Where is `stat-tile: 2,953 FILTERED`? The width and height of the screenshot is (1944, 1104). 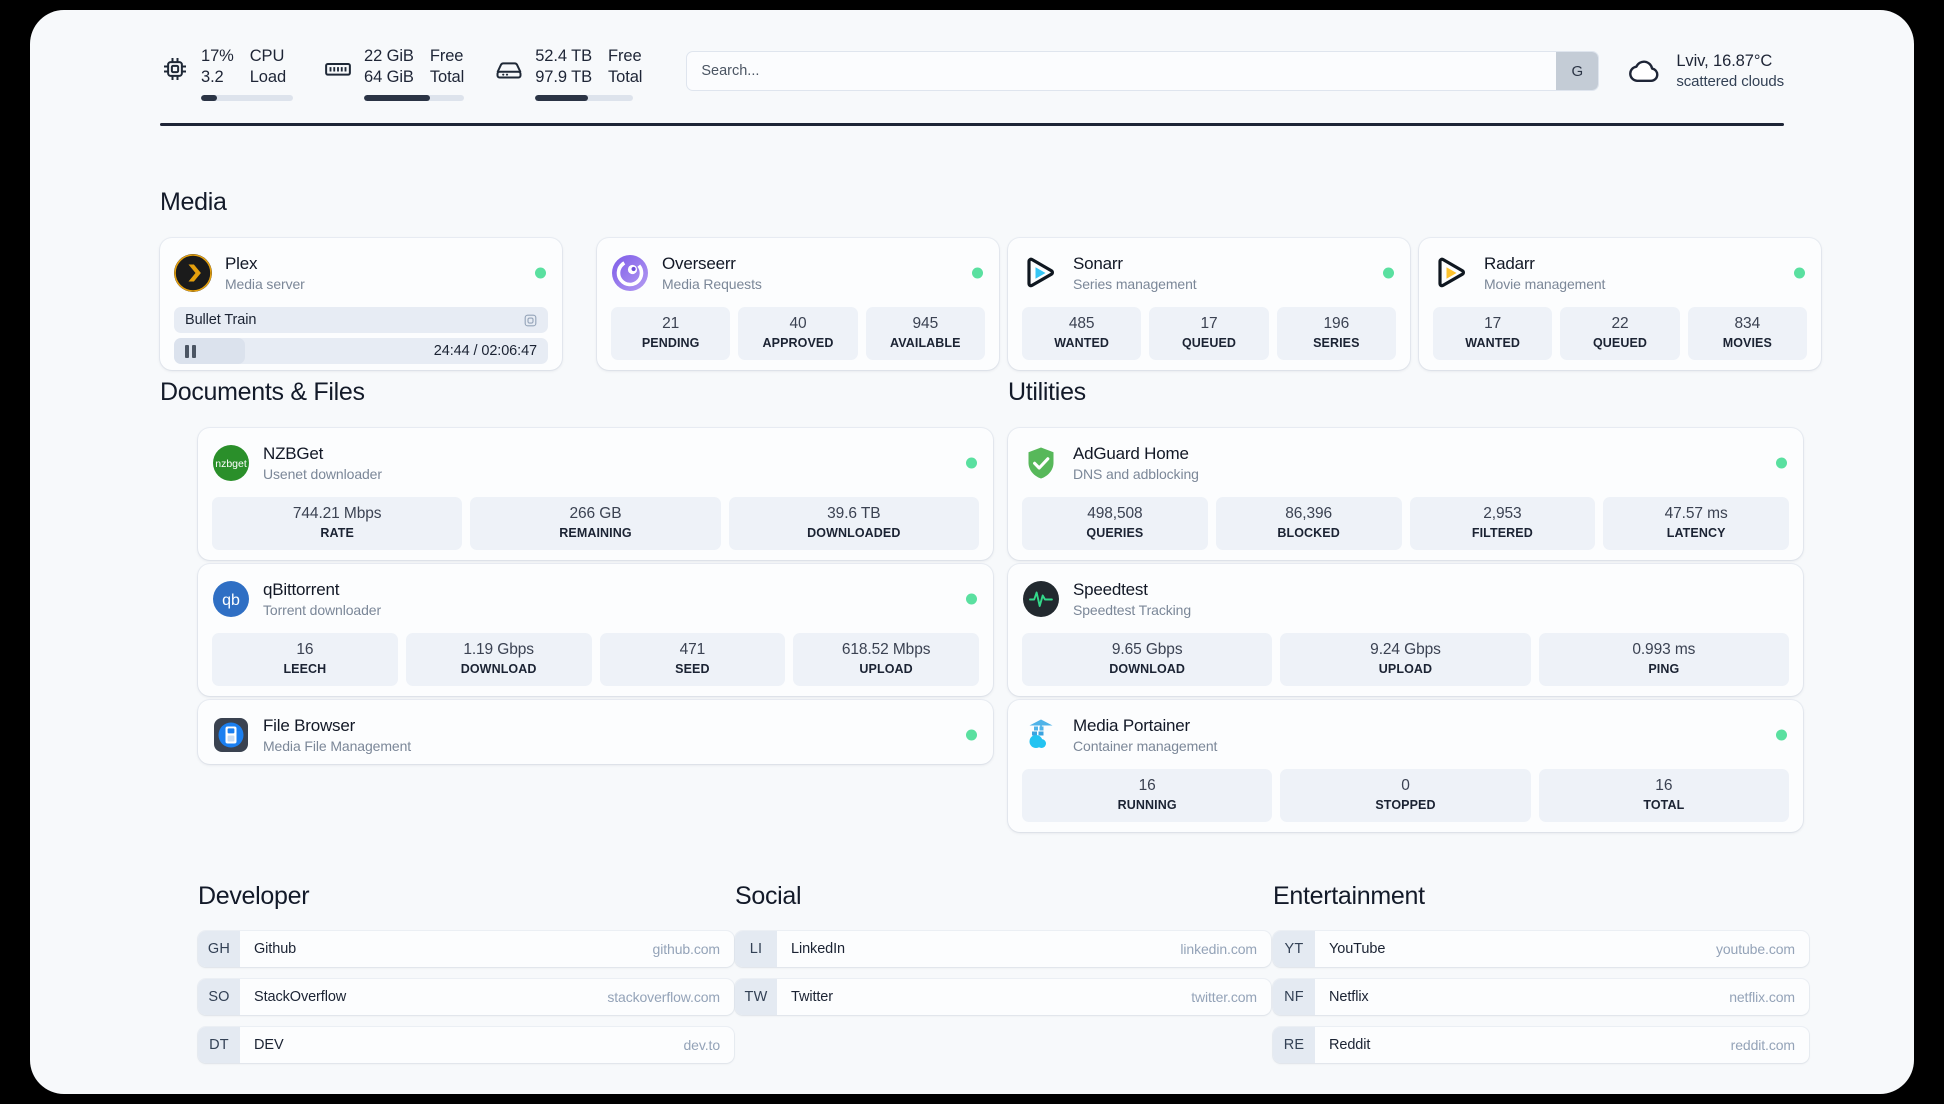
stat-tile: 2,953 FILTERED is located at coordinates (1502, 523).